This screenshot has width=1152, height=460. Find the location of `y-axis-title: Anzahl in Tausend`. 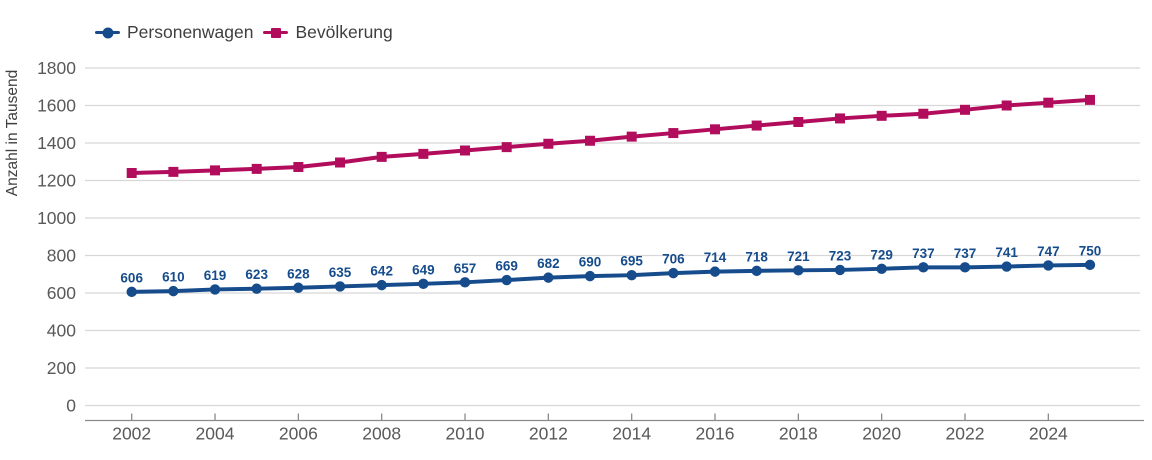

y-axis-title: Anzahl in Tausend is located at coordinates (12, 133).